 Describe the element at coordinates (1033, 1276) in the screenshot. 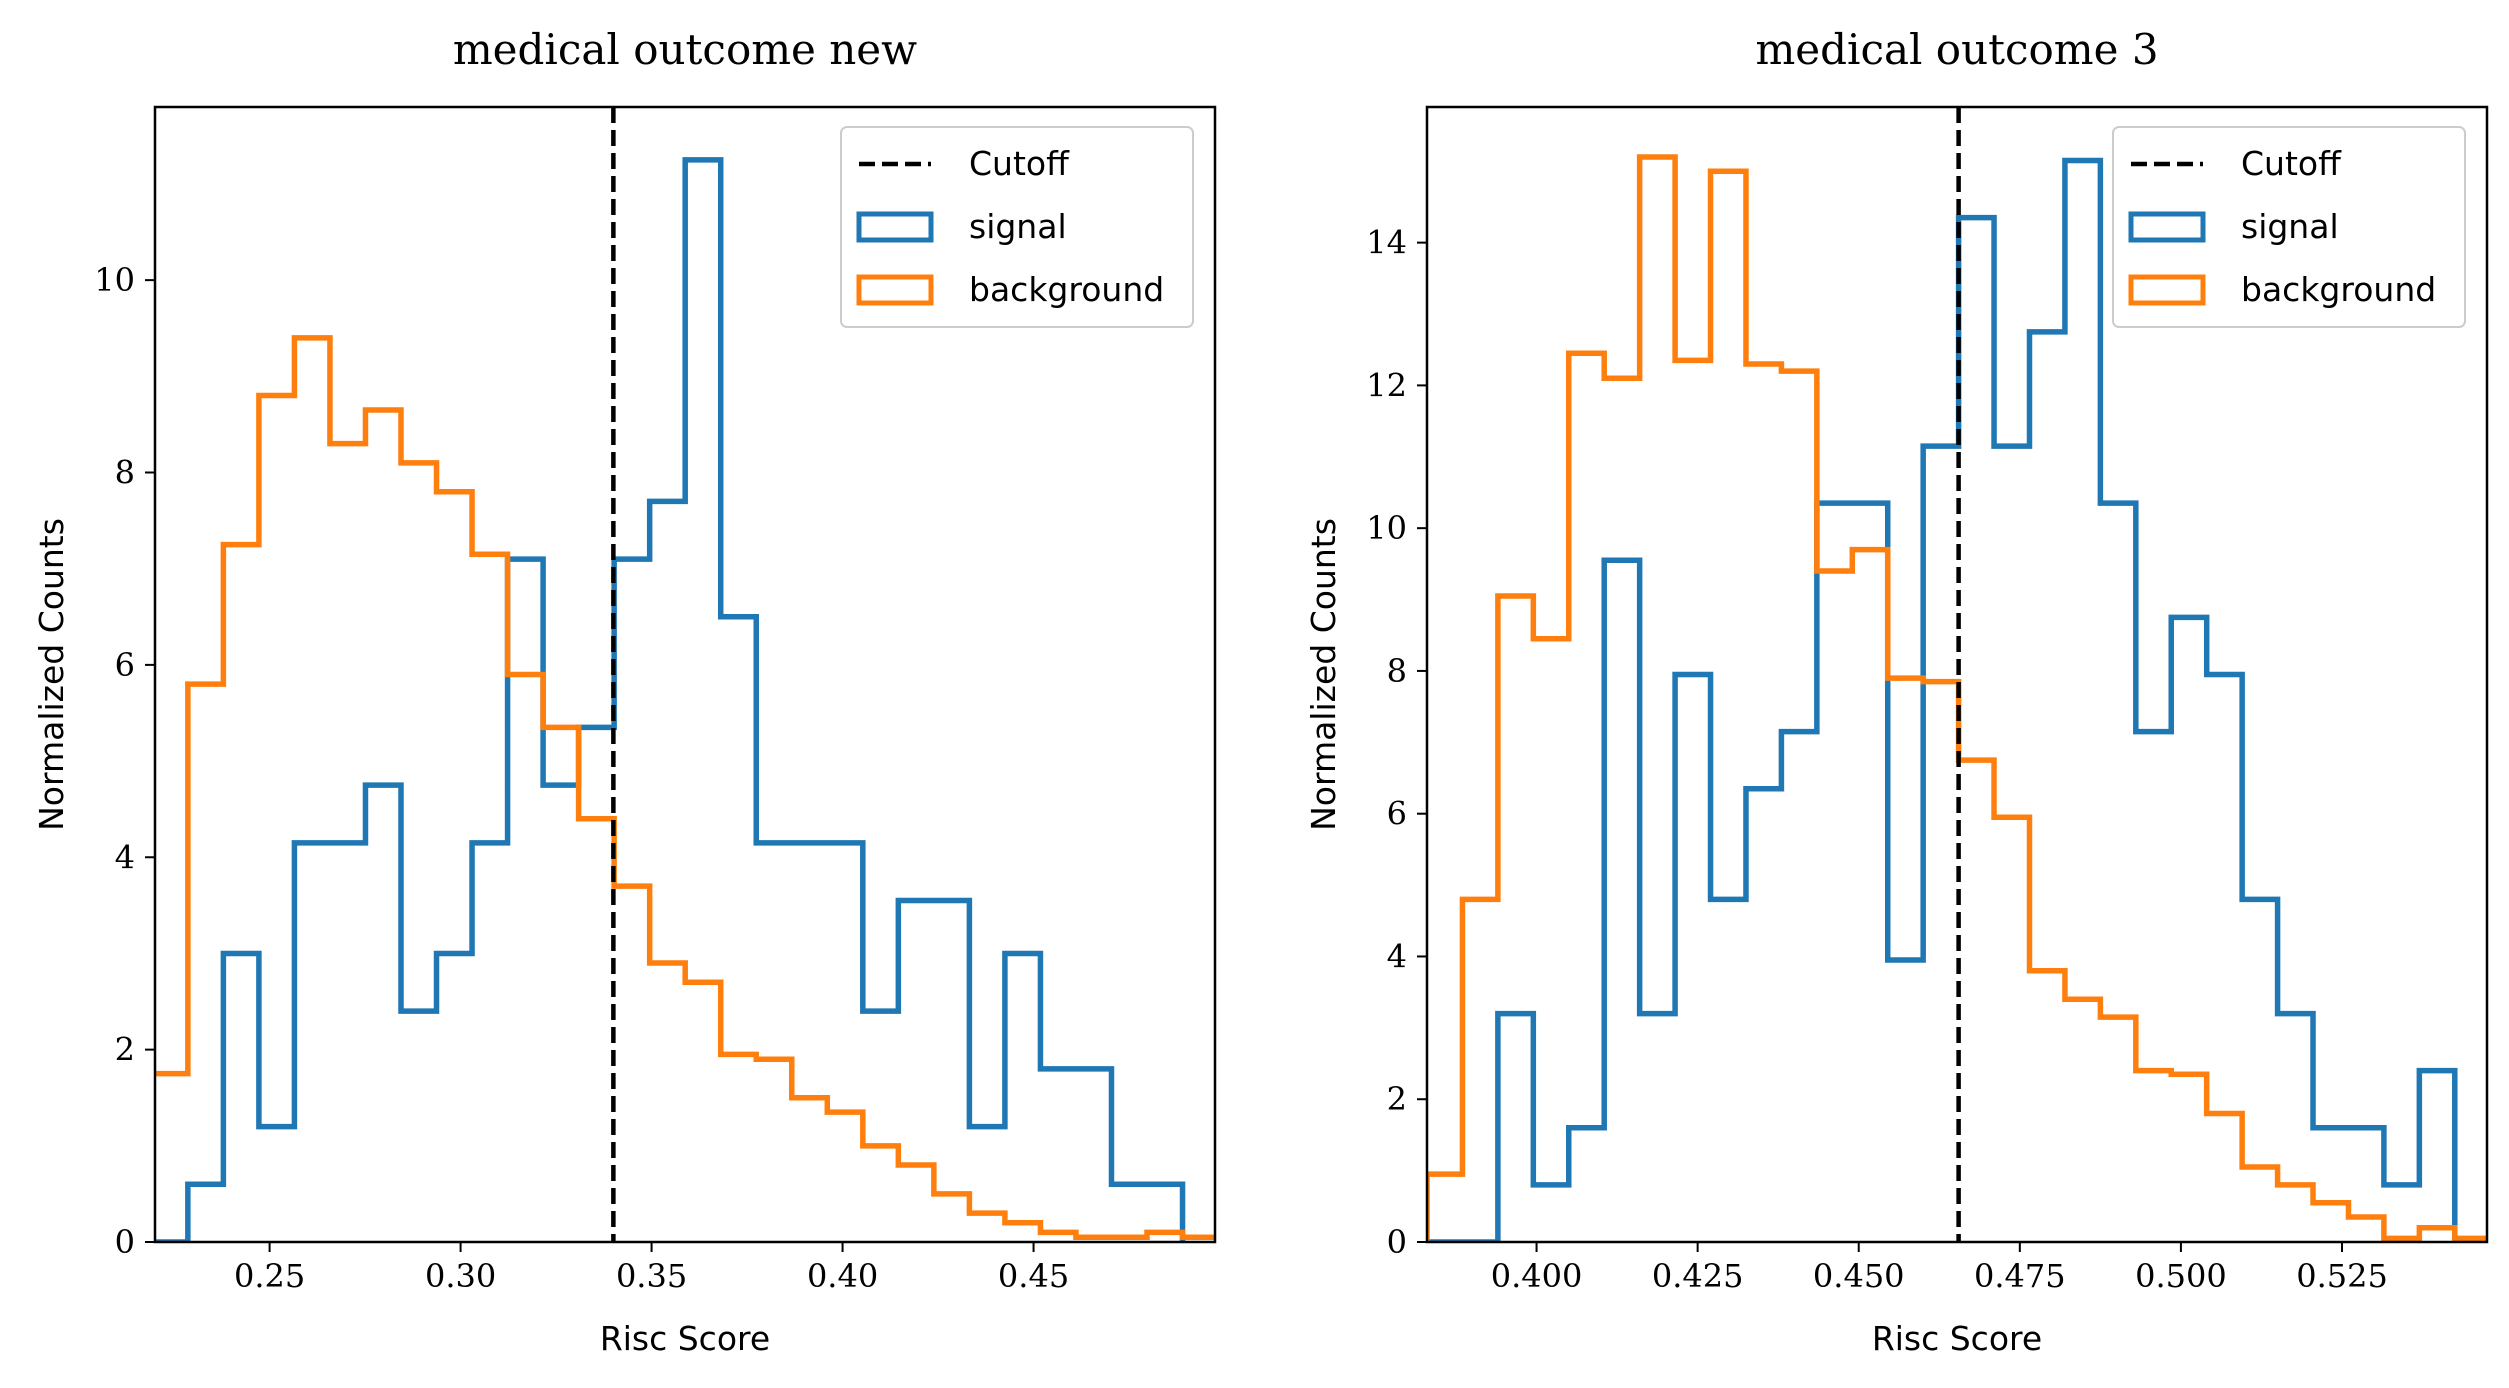

I see `x-tick-label: 0.45` at that location.